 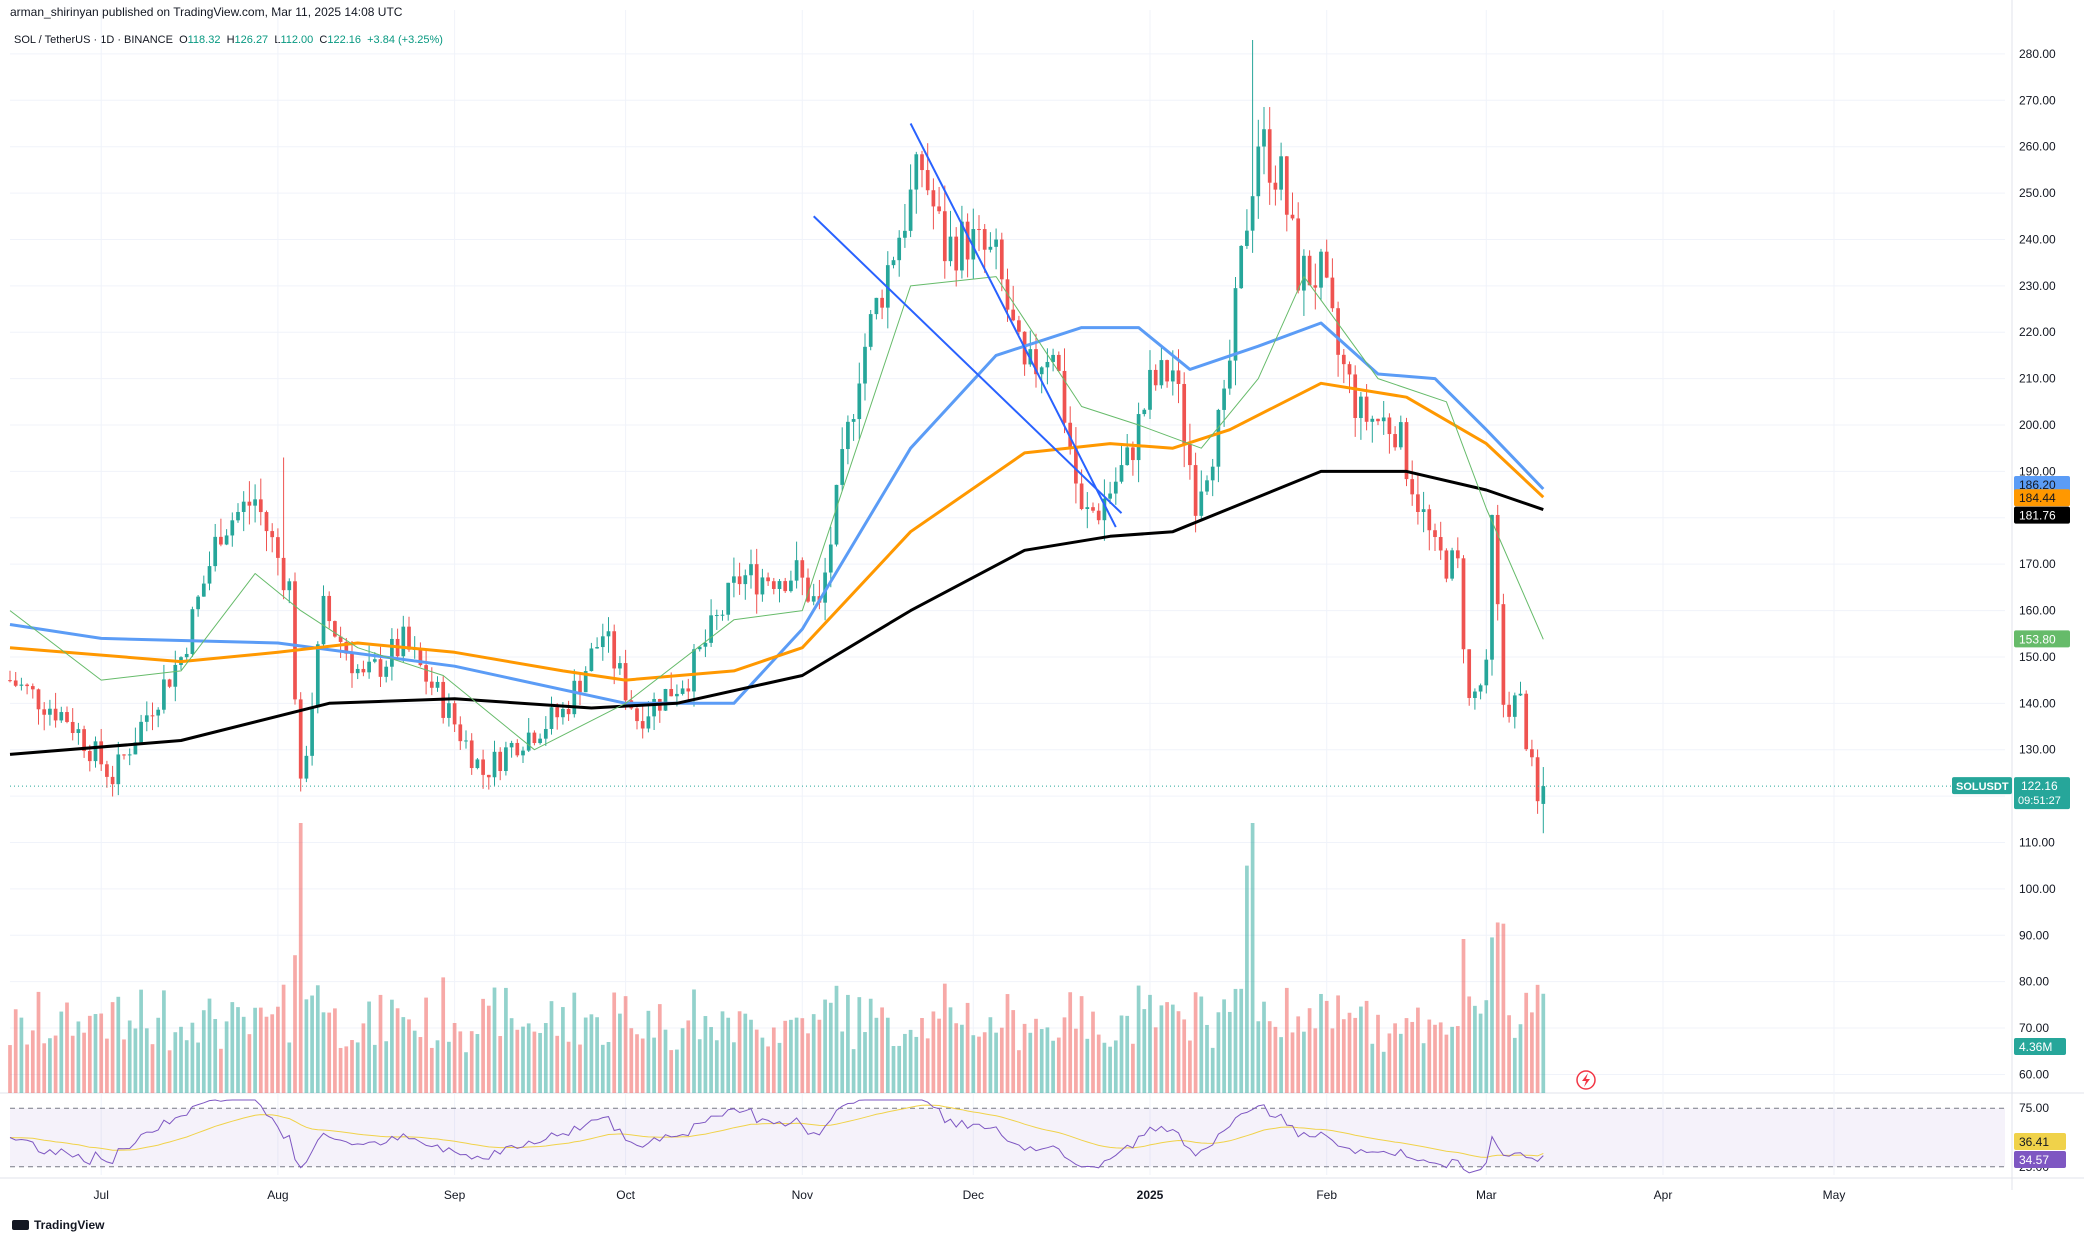 What do you see at coordinates (2034, 935) in the screenshot?
I see `price-tick-label: 90.00` at bounding box center [2034, 935].